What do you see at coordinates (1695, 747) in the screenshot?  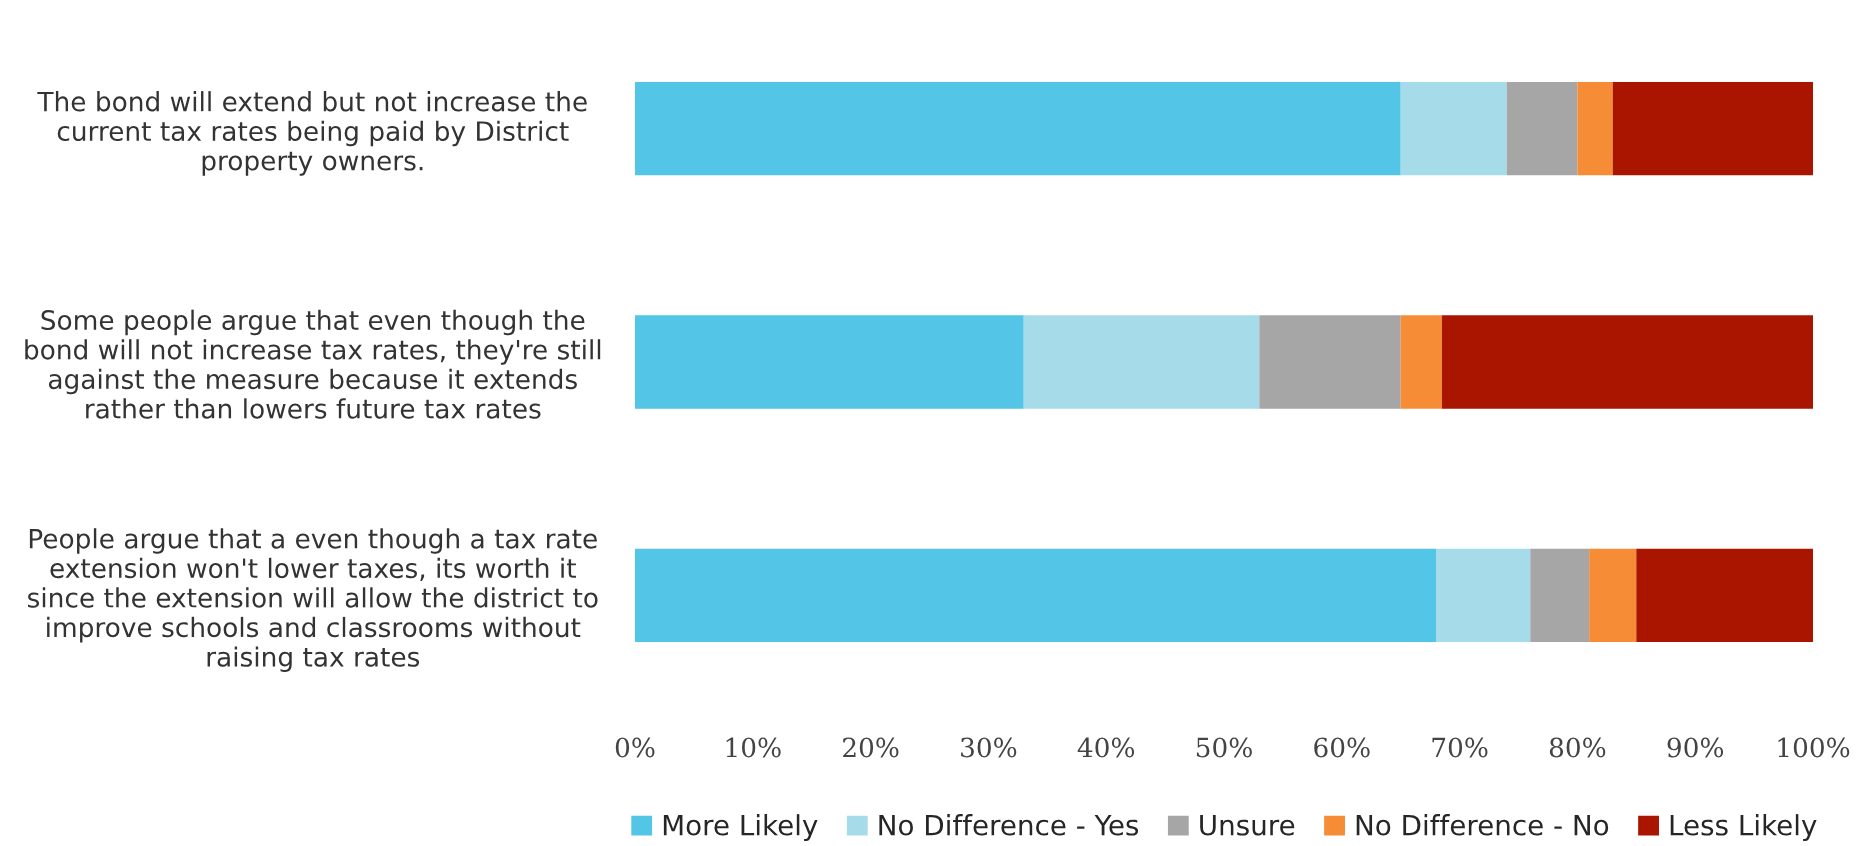 I see `x-tick-label: 90%` at bounding box center [1695, 747].